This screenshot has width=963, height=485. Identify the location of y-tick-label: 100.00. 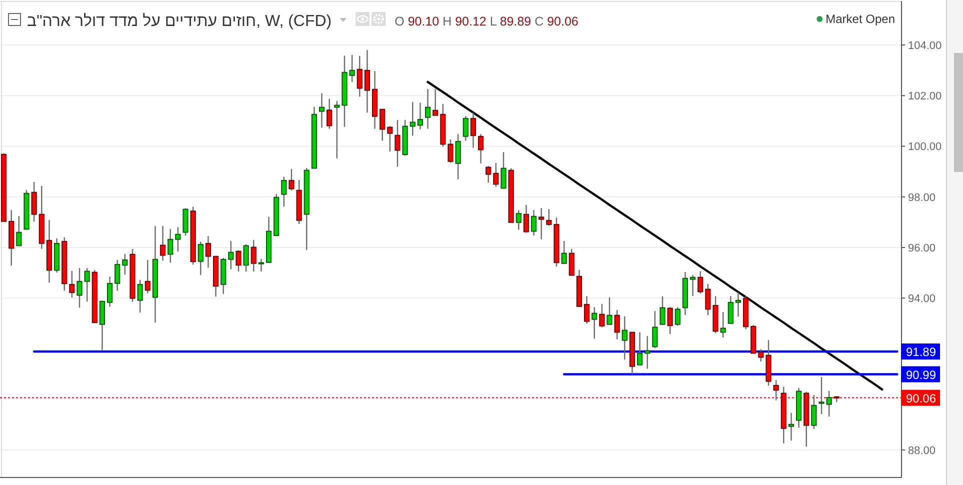
(925, 147).